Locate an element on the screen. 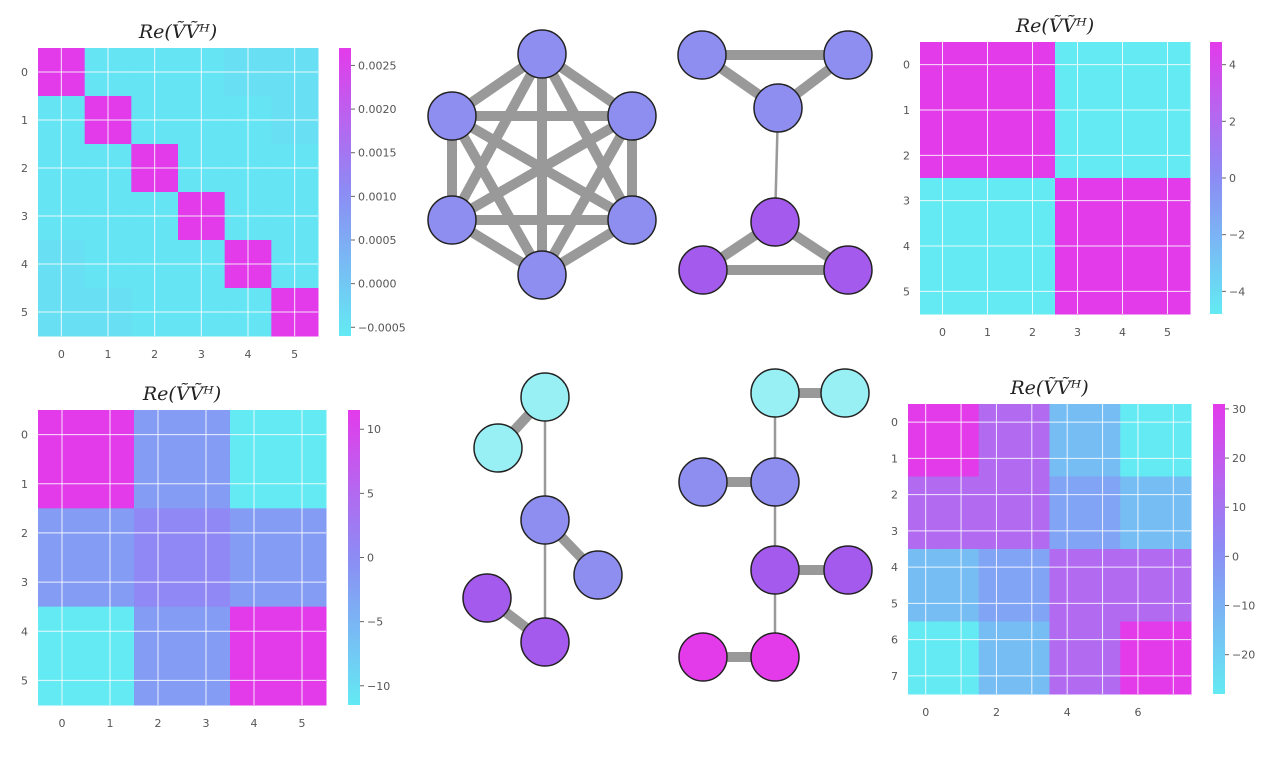 This screenshot has height=782, width=1272. colorbar-tick-label: 0.0010 is located at coordinates (377, 196).